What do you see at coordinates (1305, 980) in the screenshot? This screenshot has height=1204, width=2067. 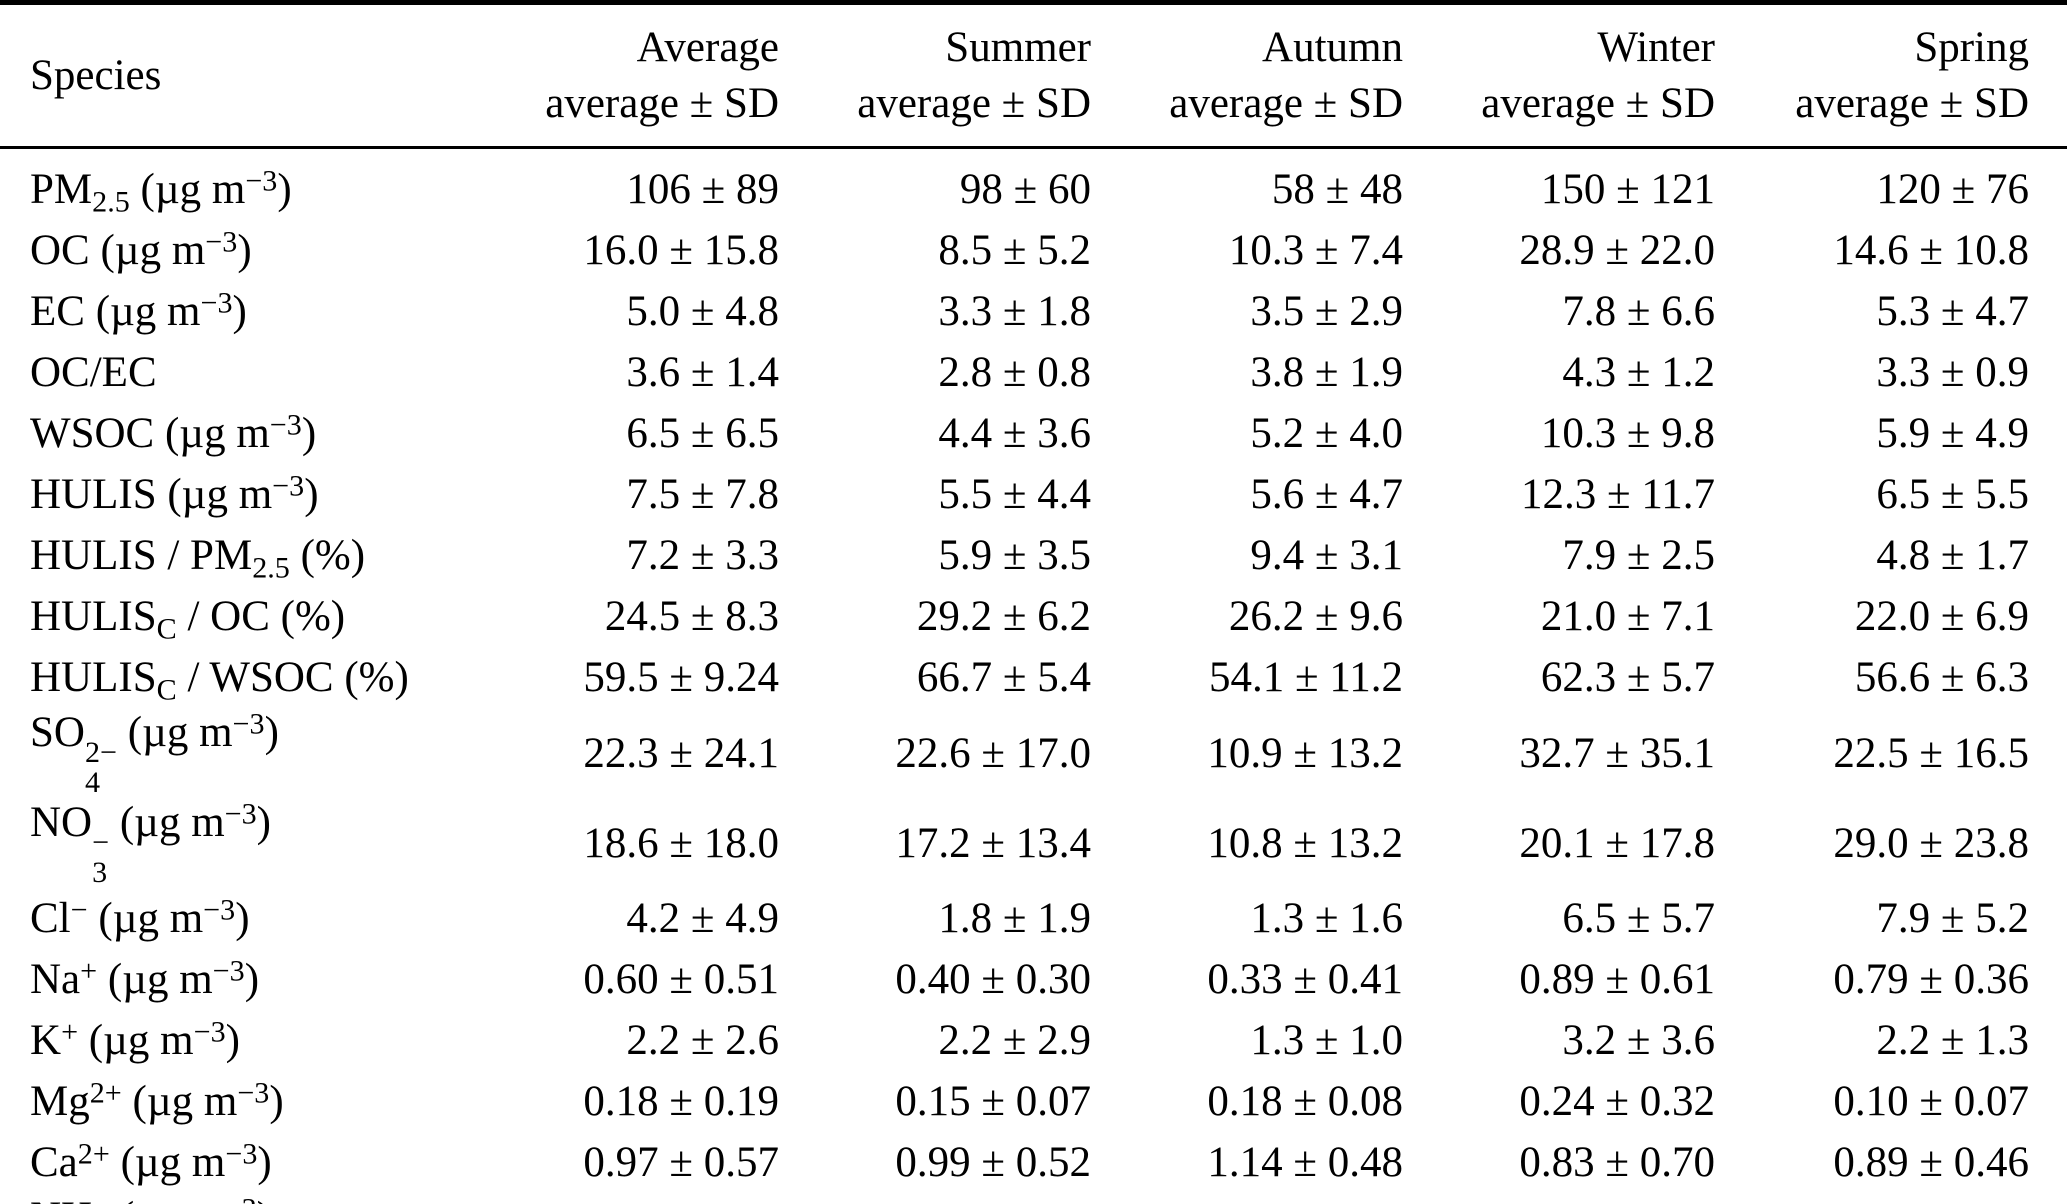 I see `value-cell: 0.33 ± 0.41` at bounding box center [1305, 980].